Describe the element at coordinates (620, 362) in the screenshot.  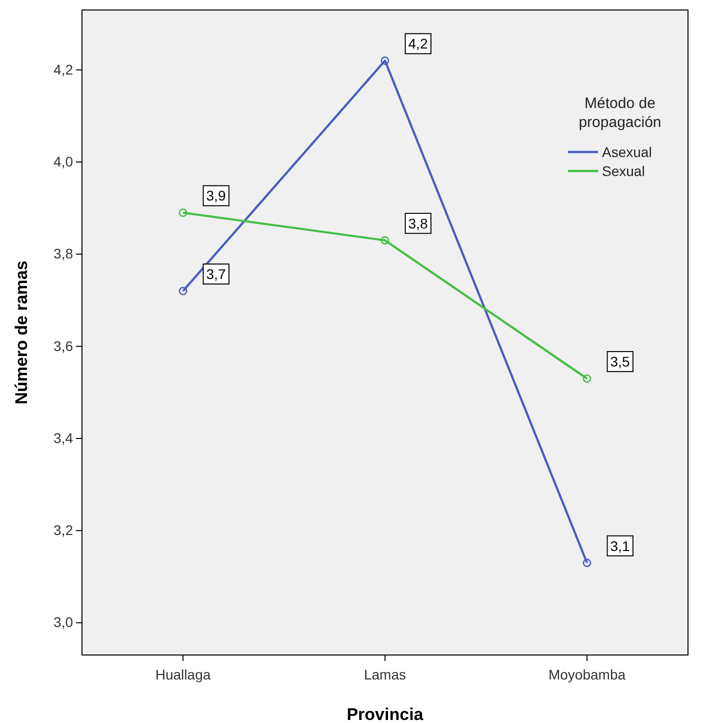
I see `data-label: 3,5` at that location.